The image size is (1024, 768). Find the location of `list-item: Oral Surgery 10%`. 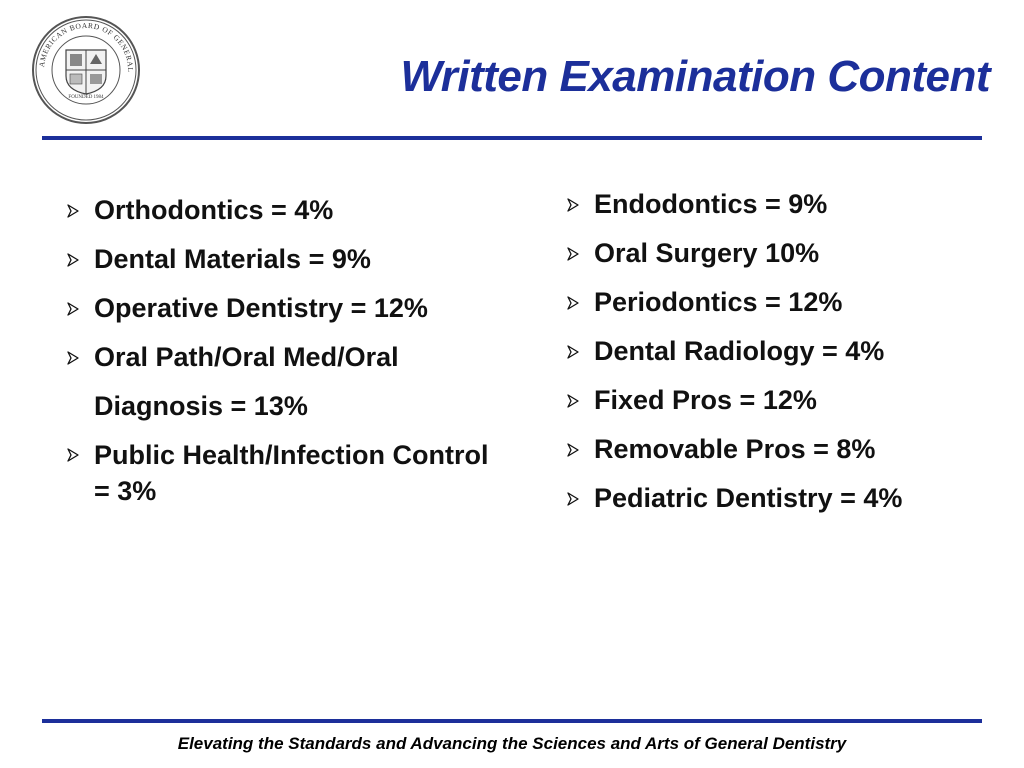

list-item: Oral Surgery 10% is located at coordinates (786, 253).